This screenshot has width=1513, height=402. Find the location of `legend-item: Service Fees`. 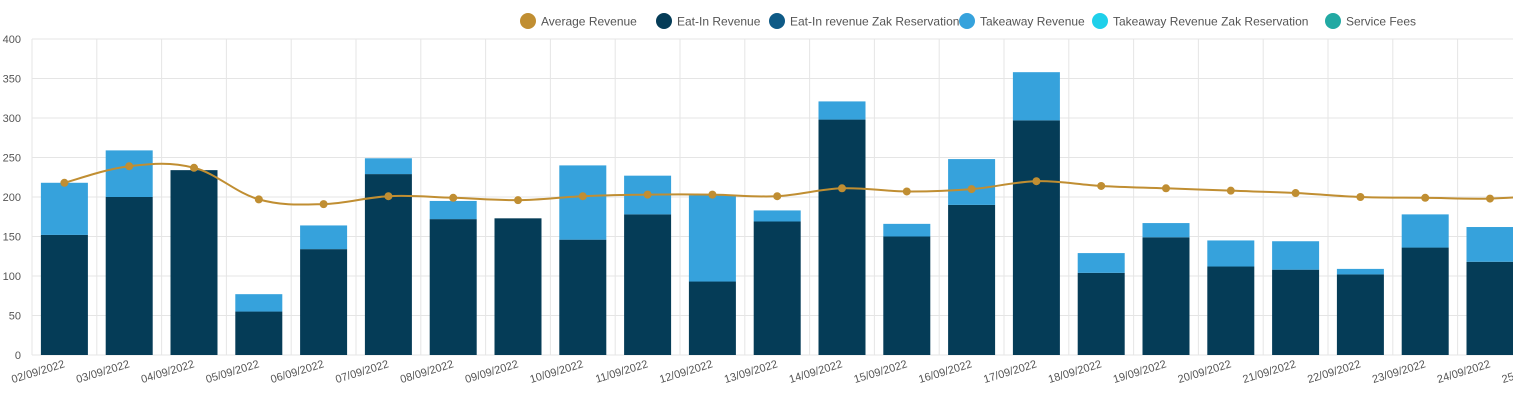

legend-item: Service Fees is located at coordinates (1370, 21).